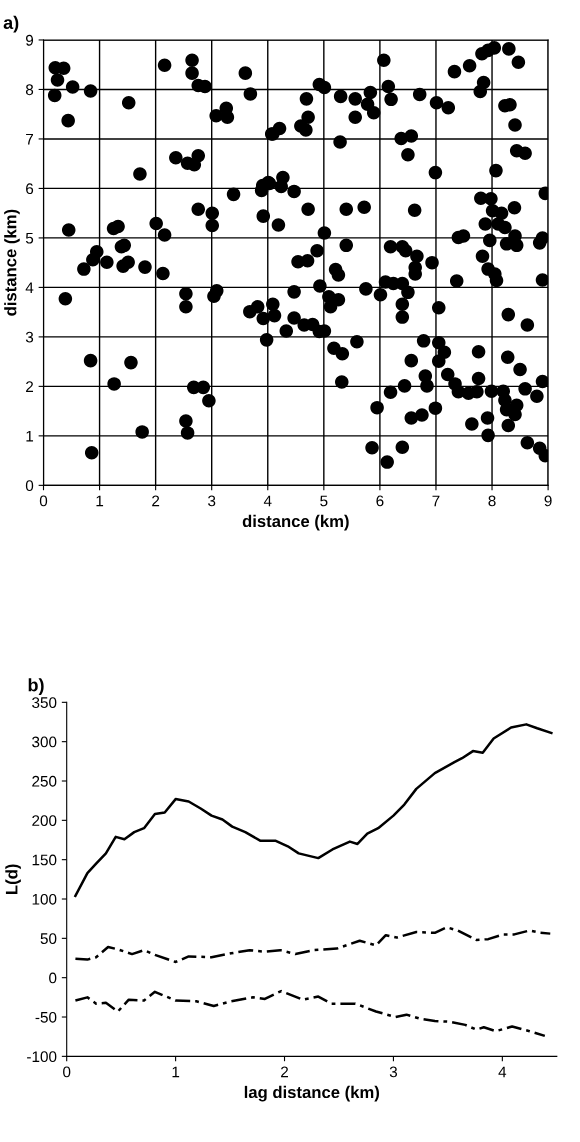  I want to click on y-tick-label: 150, so click(44, 860).